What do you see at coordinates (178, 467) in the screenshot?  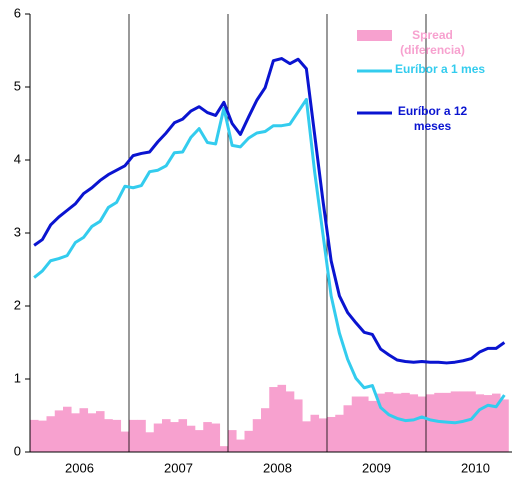 I see `x-tick-label: 2007` at bounding box center [178, 467].